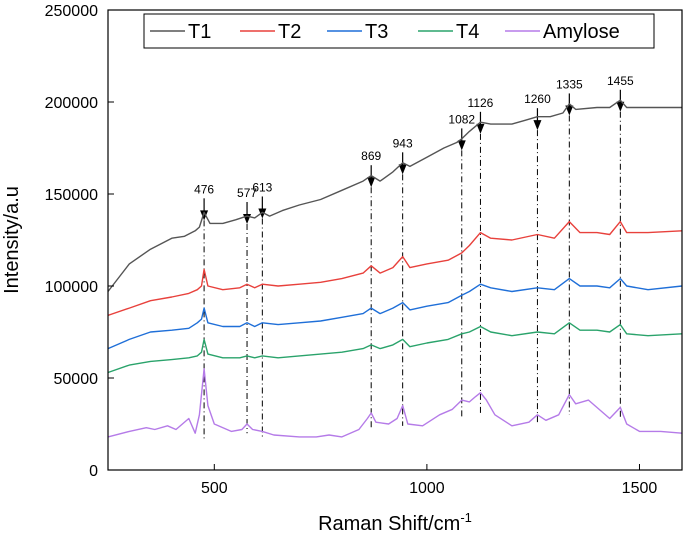 Image resolution: width=685 pixels, height=542 pixels. What do you see at coordinates (289, 32) in the screenshot?
I see `legend-label-t2: T2` at bounding box center [289, 32].